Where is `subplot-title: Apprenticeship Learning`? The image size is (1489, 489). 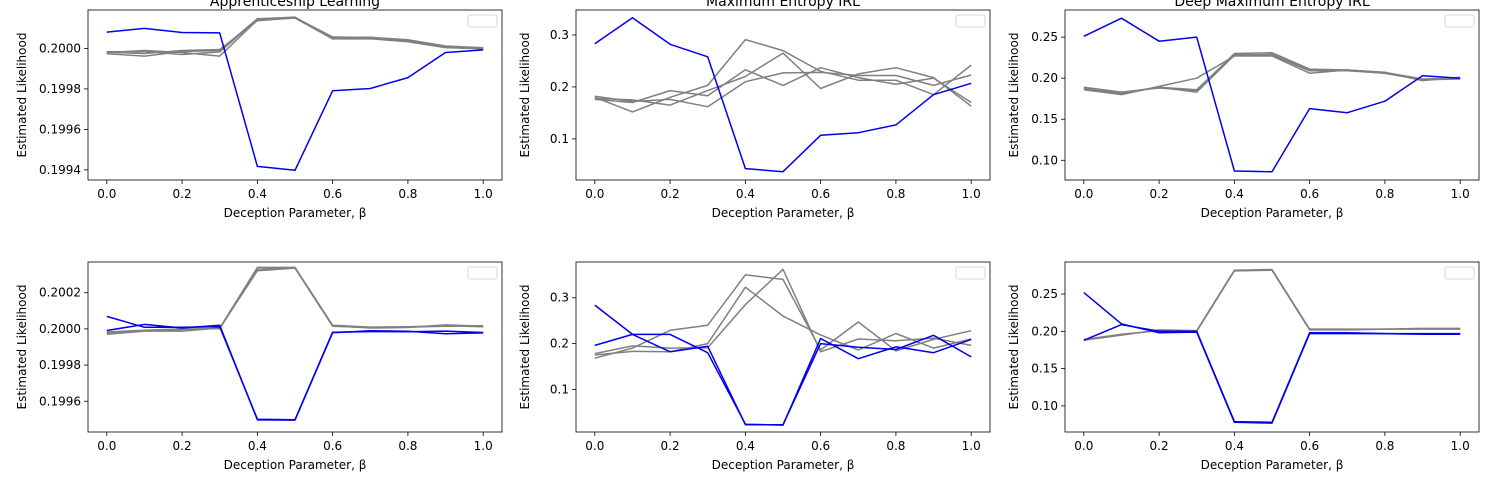 subplot-title: Apprenticeship Learning is located at coordinates (295, 5).